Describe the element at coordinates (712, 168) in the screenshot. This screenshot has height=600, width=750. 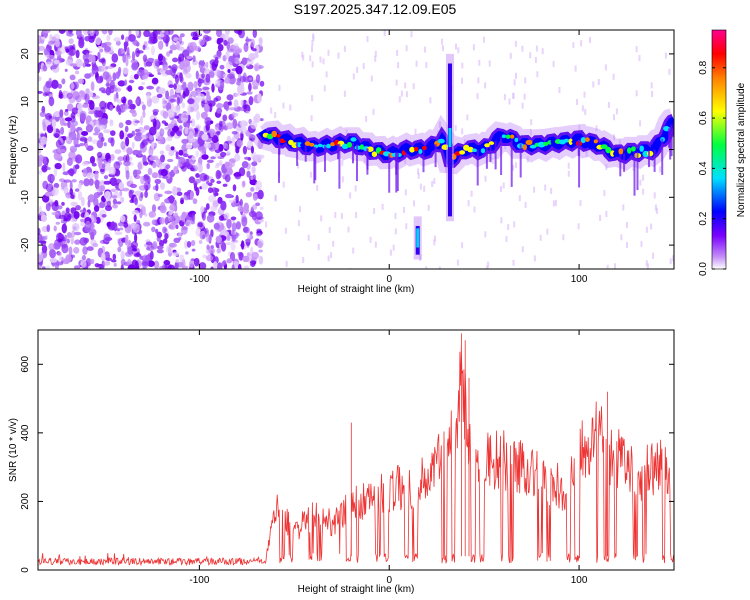
I see `colorbar-ticks: 0.0 0.2 0.4 0.6 0.8` at that location.